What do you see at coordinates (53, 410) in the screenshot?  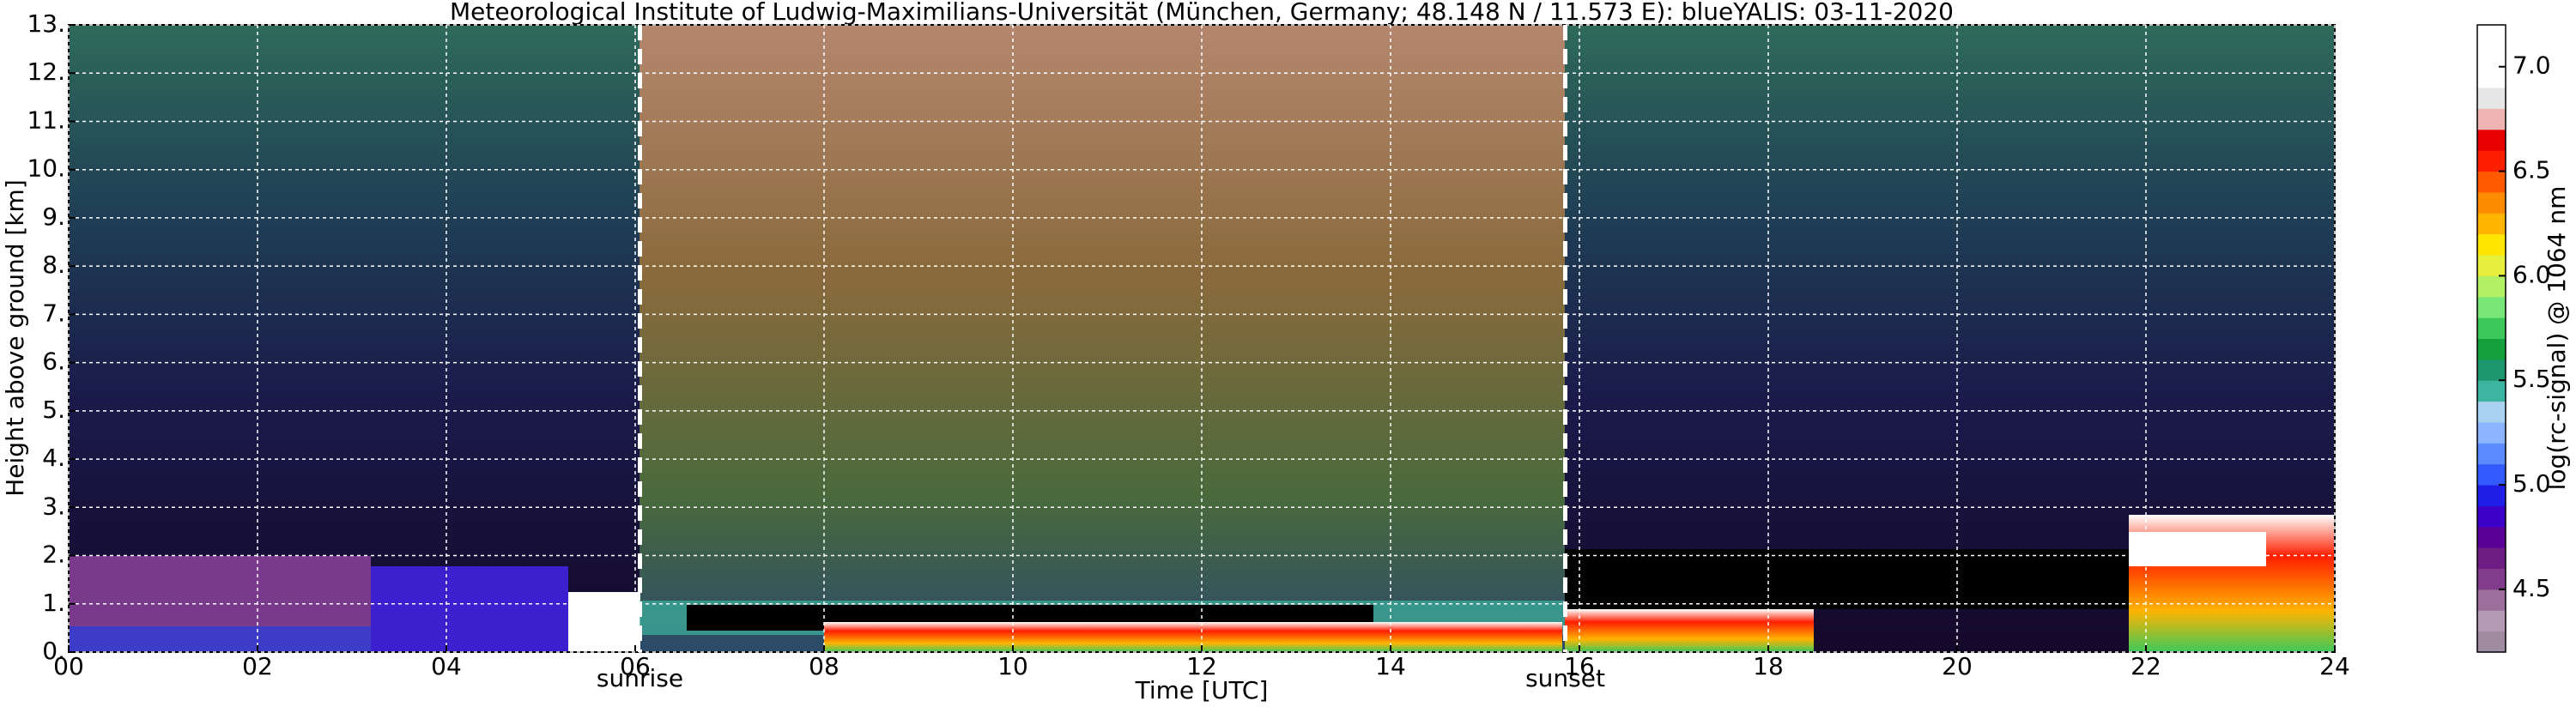 I see `y-tick-label: 5.` at bounding box center [53, 410].